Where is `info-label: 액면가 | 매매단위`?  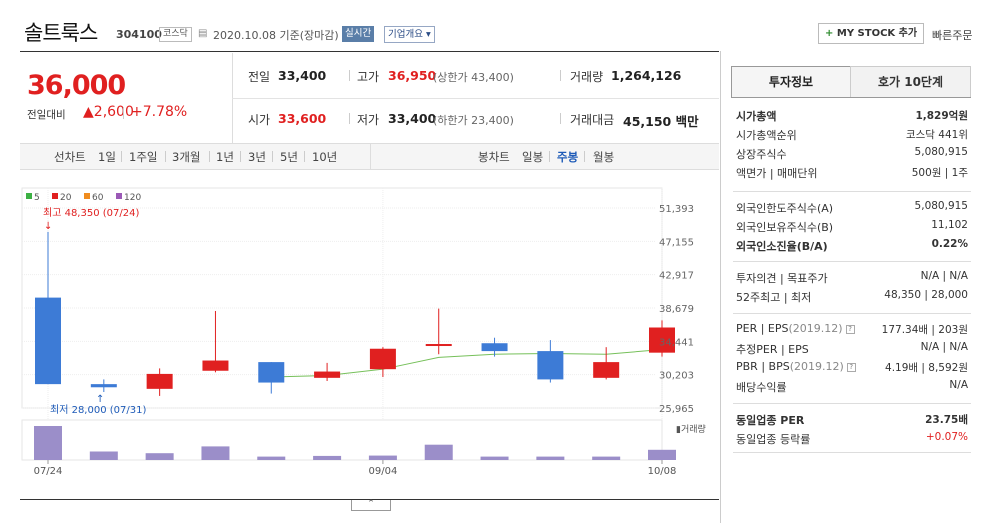 info-label: 액면가 | 매매단위 is located at coordinates (777, 173).